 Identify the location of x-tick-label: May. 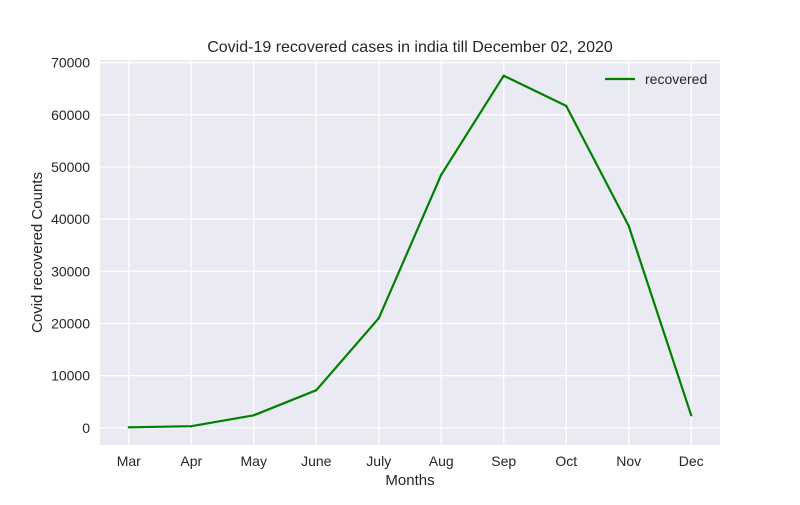
(254, 461).